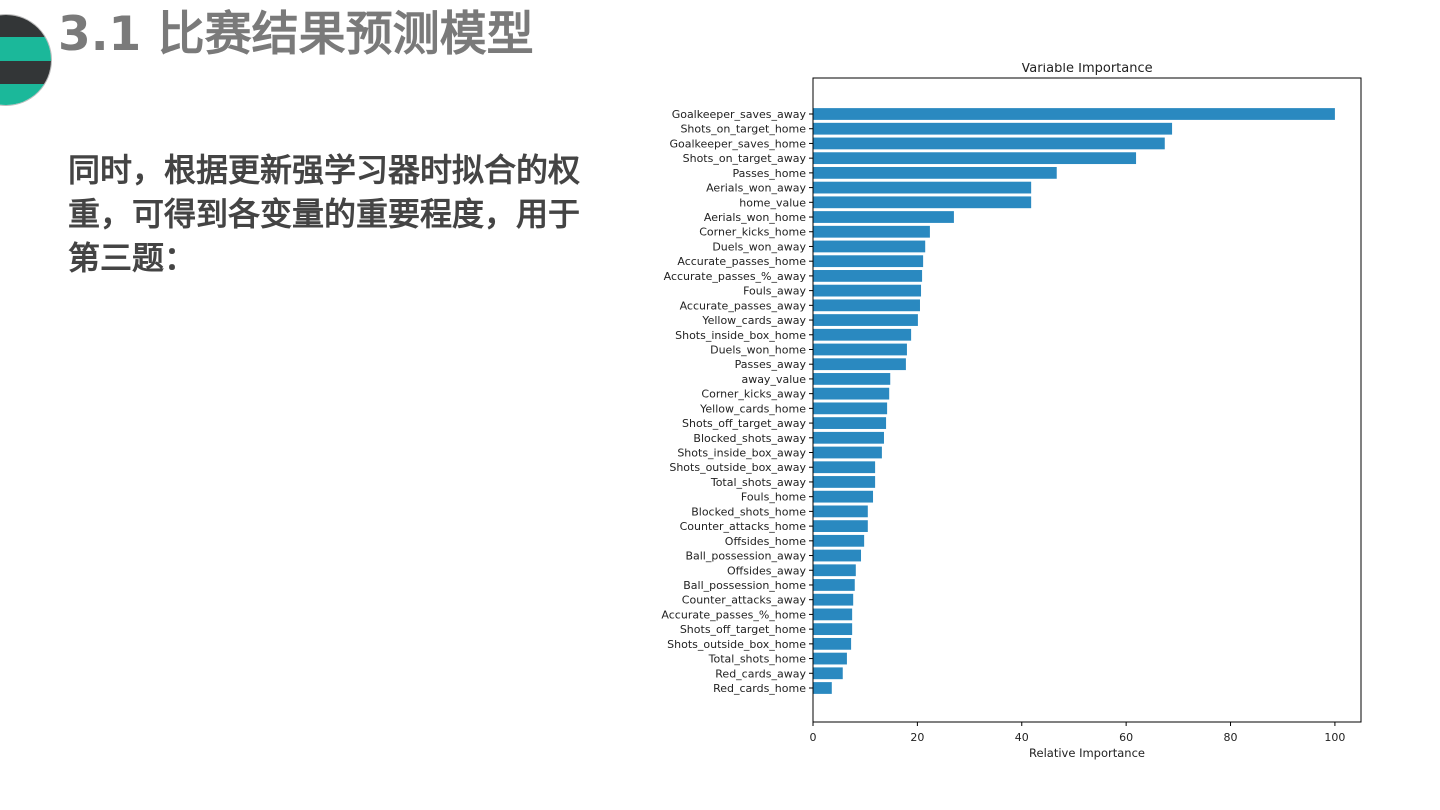  I want to click on y-tick-label: Shots_off_target_away, so click(744, 423).